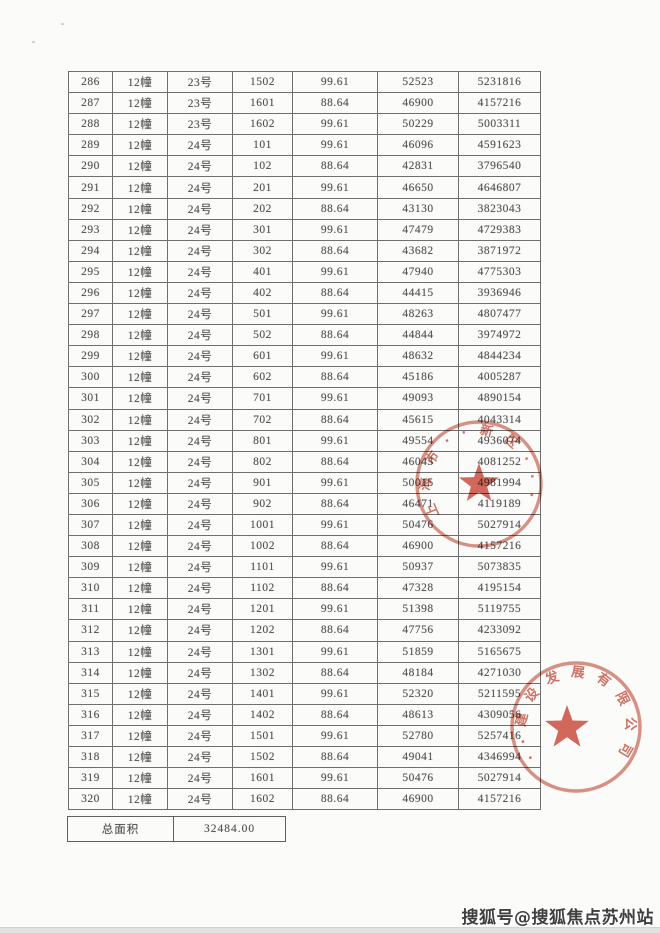  What do you see at coordinates (304, 314) in the screenshot?
I see `table-row: 297 12幢 24号 501 99.61 48263 4807477` at bounding box center [304, 314].